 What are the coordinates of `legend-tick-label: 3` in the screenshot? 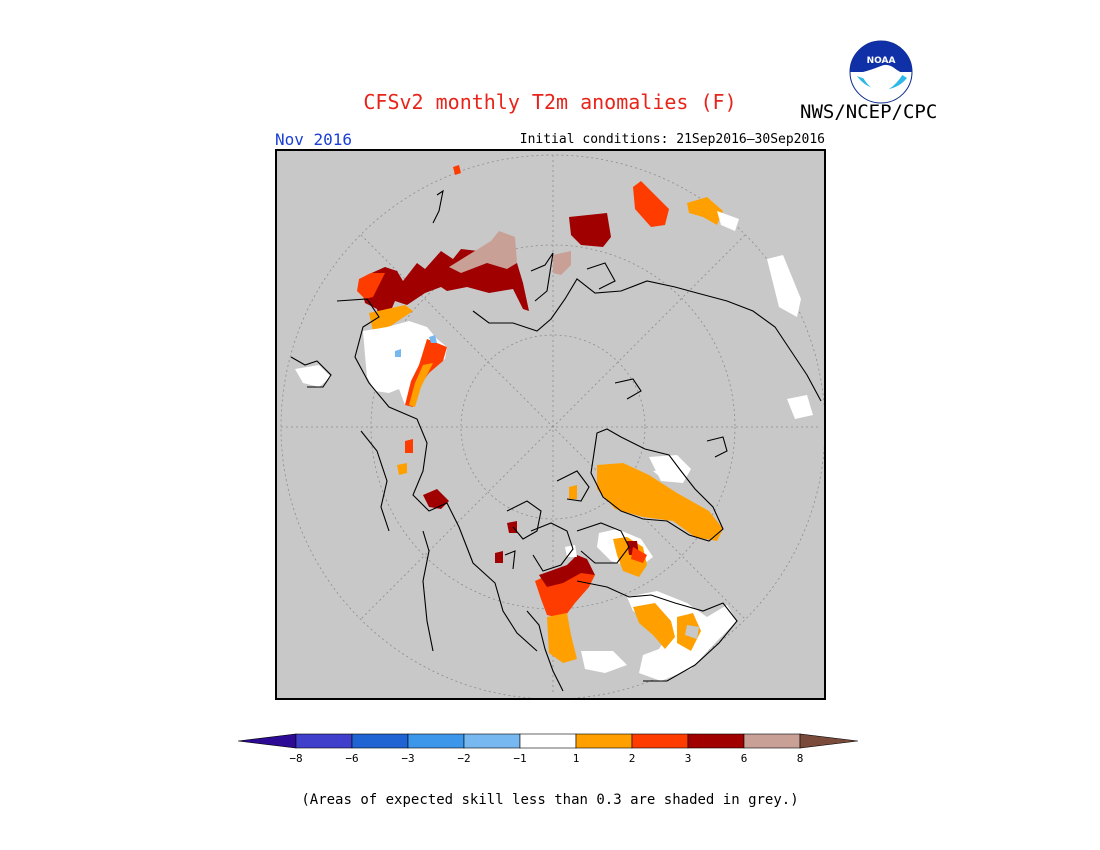 It's located at (688, 758).